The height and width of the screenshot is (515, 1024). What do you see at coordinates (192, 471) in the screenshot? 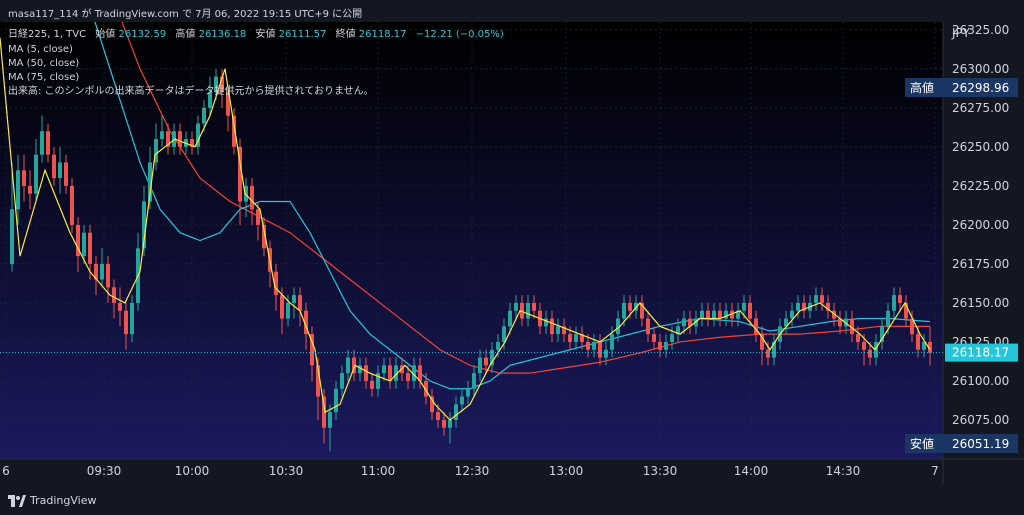
I see `time-tick-label: 10:00` at bounding box center [192, 471].